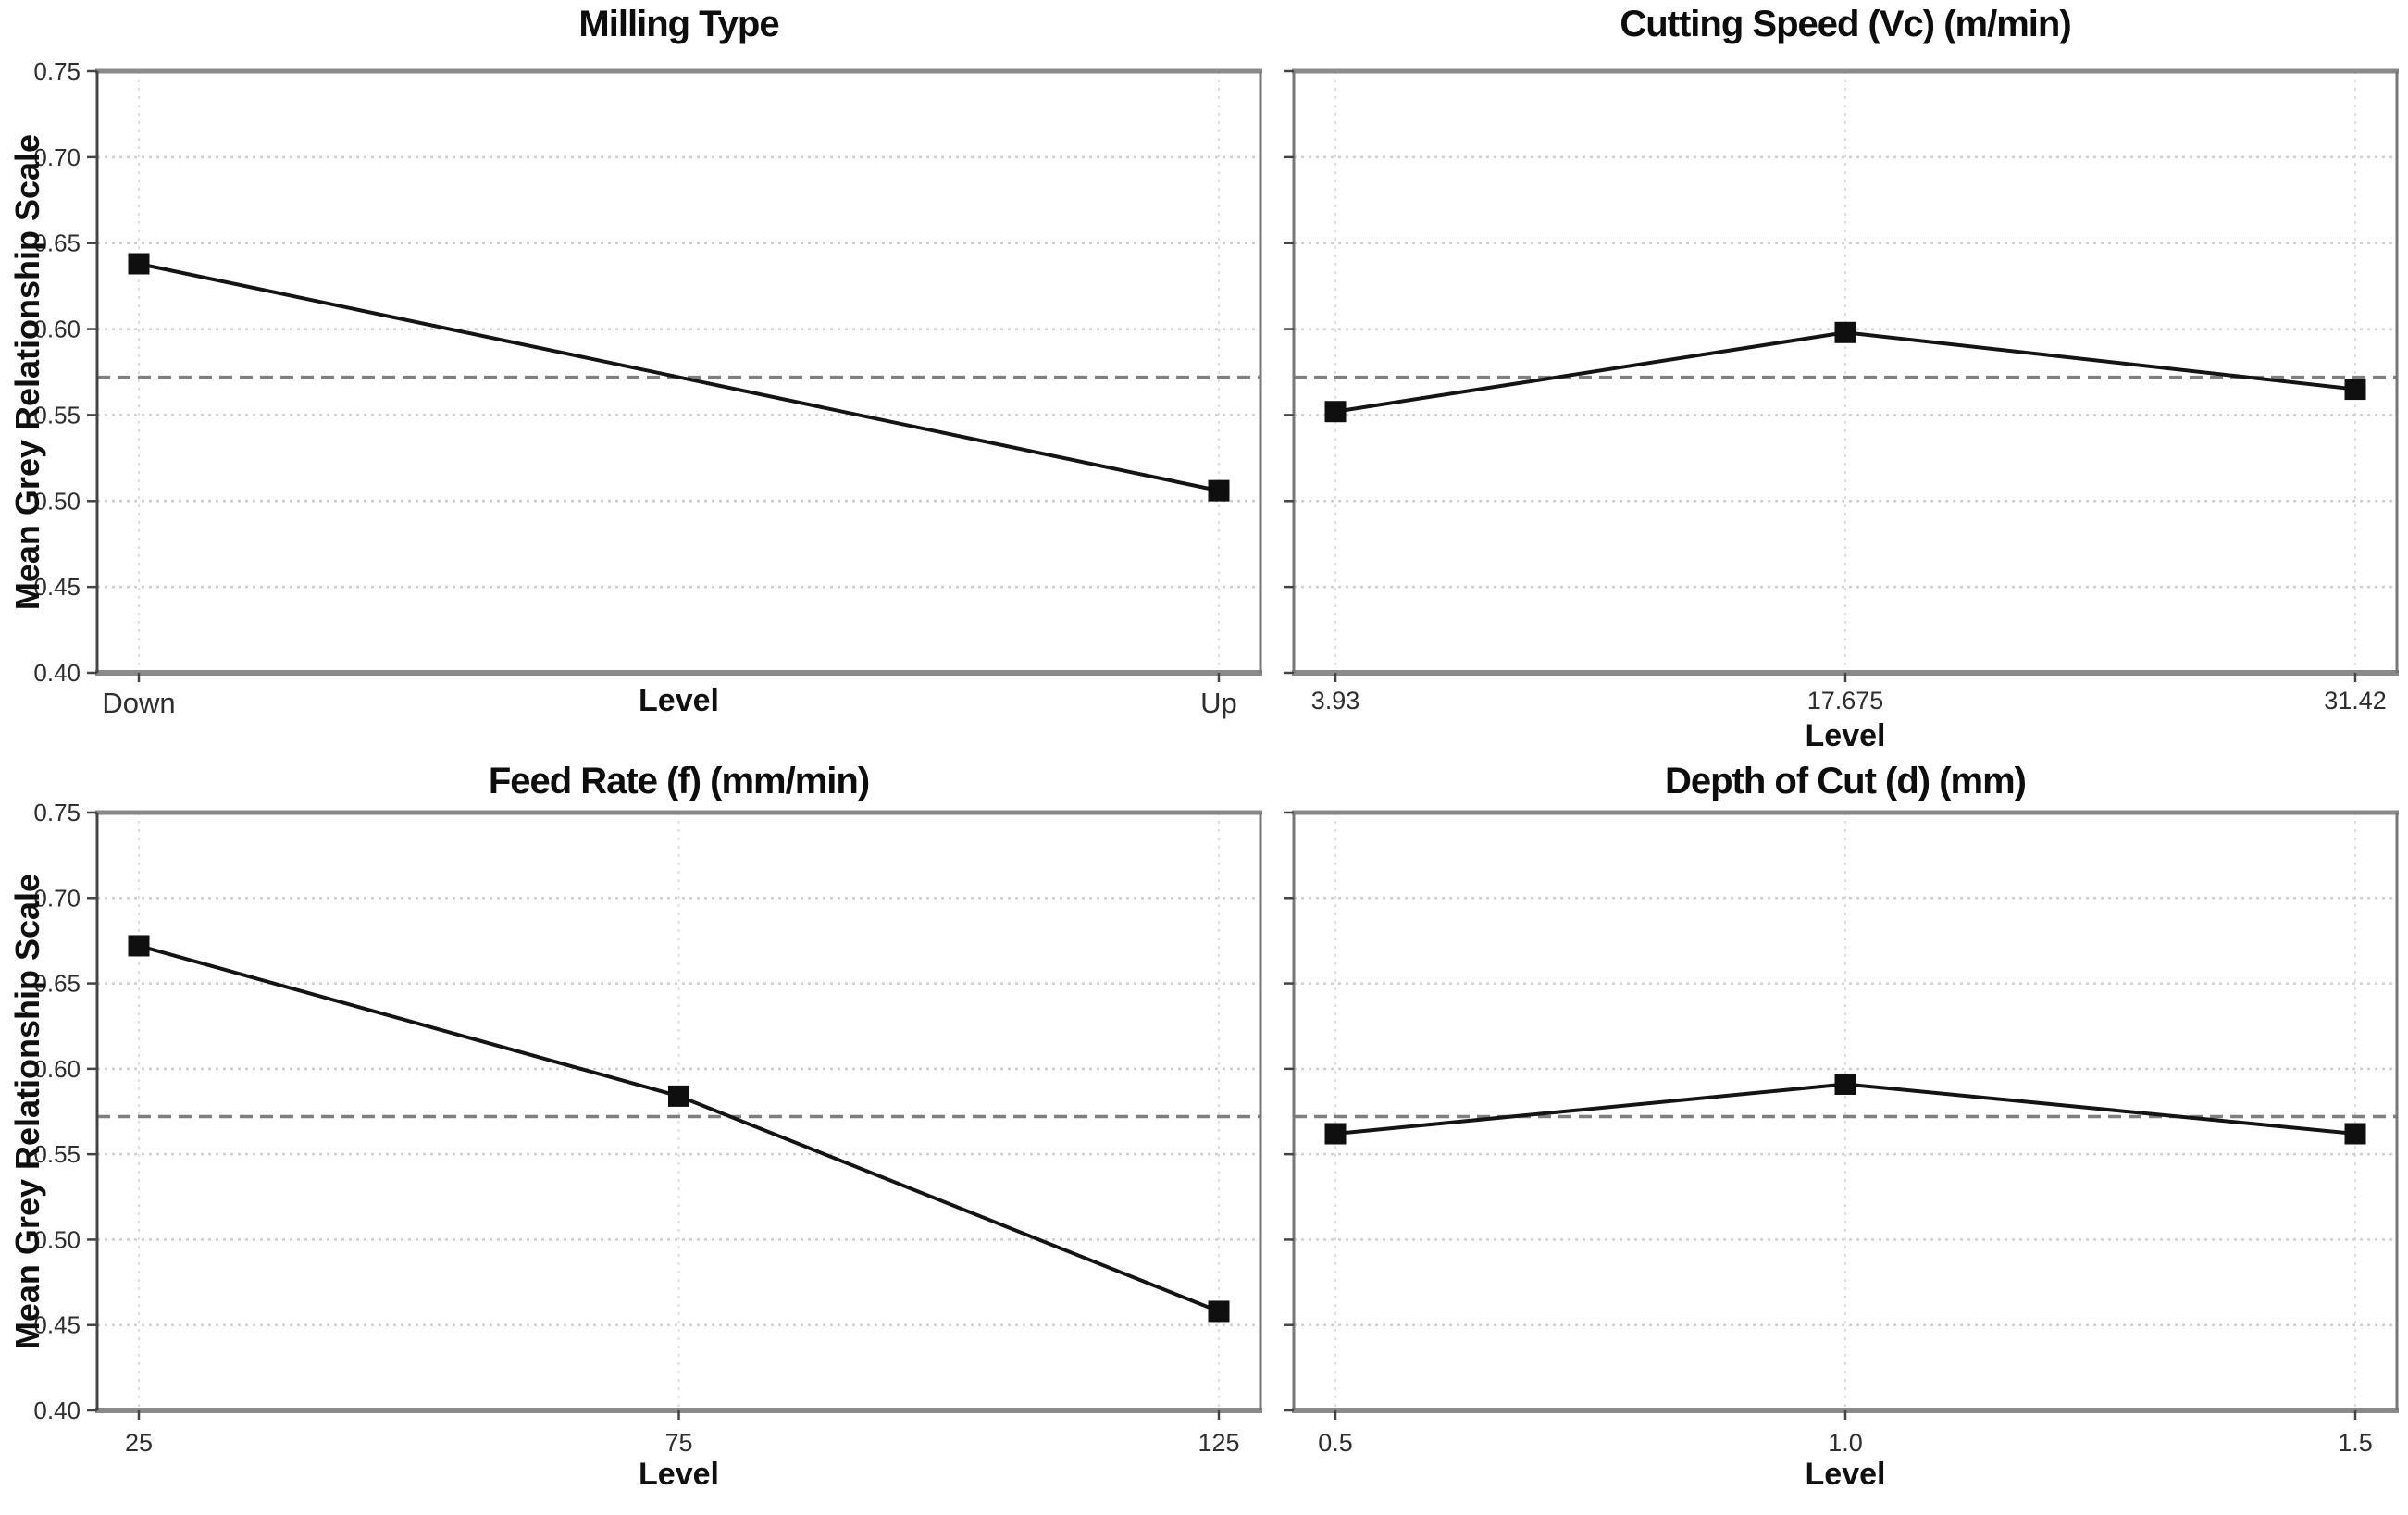 This screenshot has height=1515, width=2408. What do you see at coordinates (27, 372) in the screenshot?
I see `y-axis-label-top-row: Mean Grey Relationship Scale` at bounding box center [27, 372].